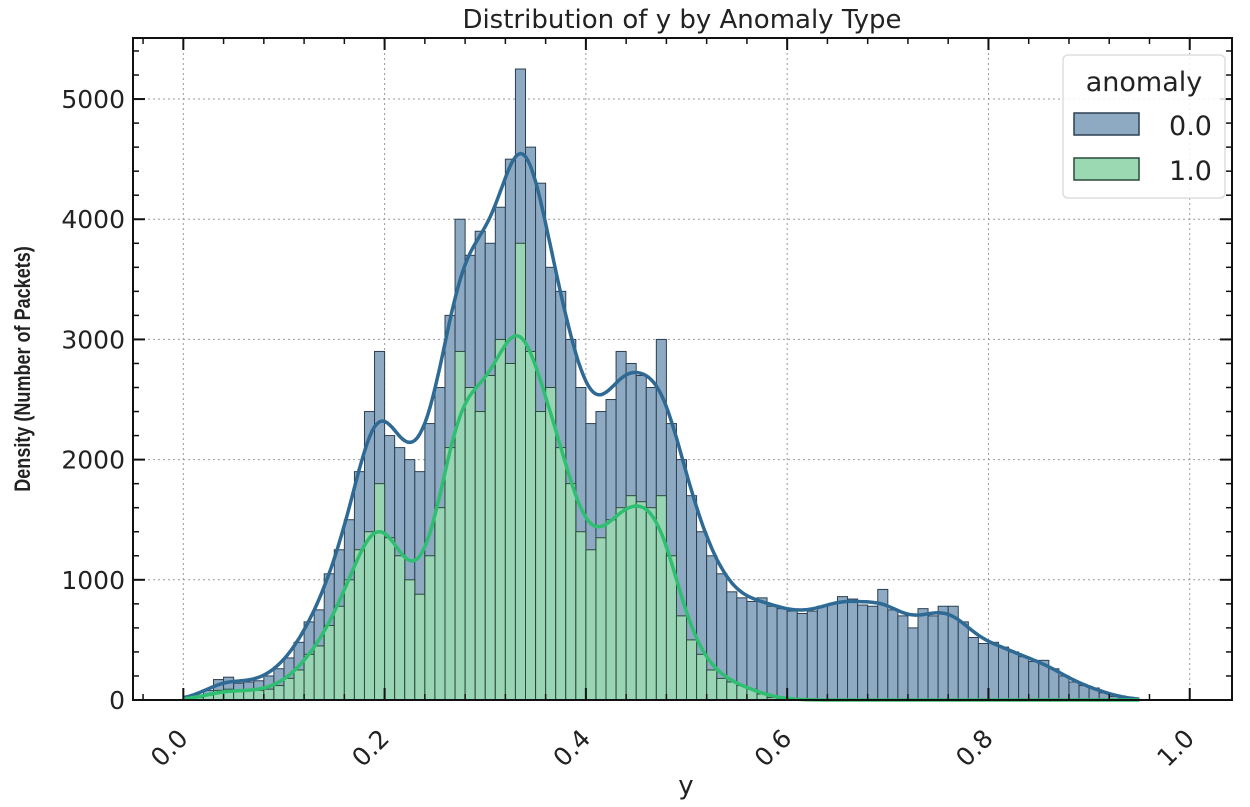 The image size is (1250, 807). What do you see at coordinates (681, 20) in the screenshot?
I see `chart-title: Distribution of y by Anomaly Type` at bounding box center [681, 20].